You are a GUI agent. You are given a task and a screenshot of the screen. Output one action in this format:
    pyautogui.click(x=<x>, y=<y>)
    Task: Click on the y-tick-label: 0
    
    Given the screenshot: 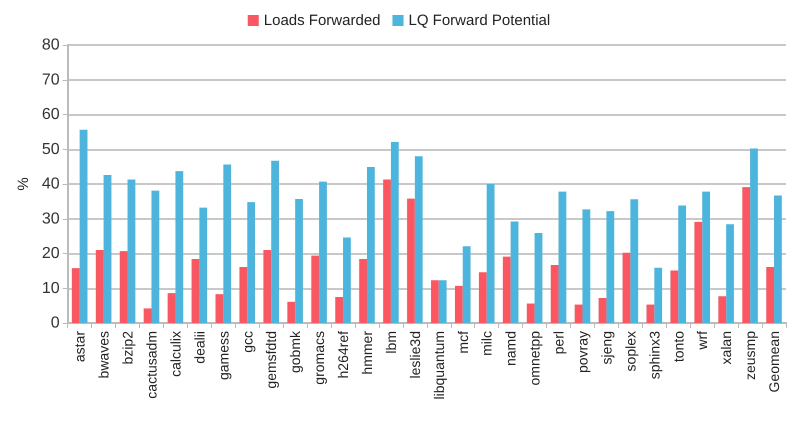 What is the action you would take?
    pyautogui.click(x=55, y=323)
    